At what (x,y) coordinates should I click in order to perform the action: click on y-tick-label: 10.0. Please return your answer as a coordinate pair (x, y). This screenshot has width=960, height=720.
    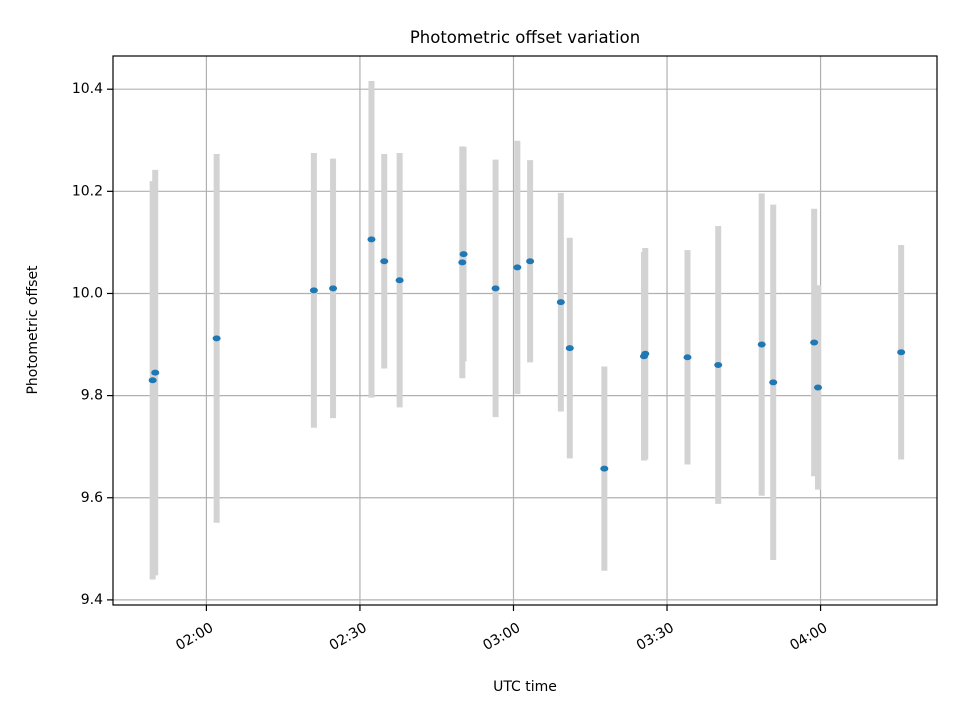
    Looking at the image, I should click on (87, 293).